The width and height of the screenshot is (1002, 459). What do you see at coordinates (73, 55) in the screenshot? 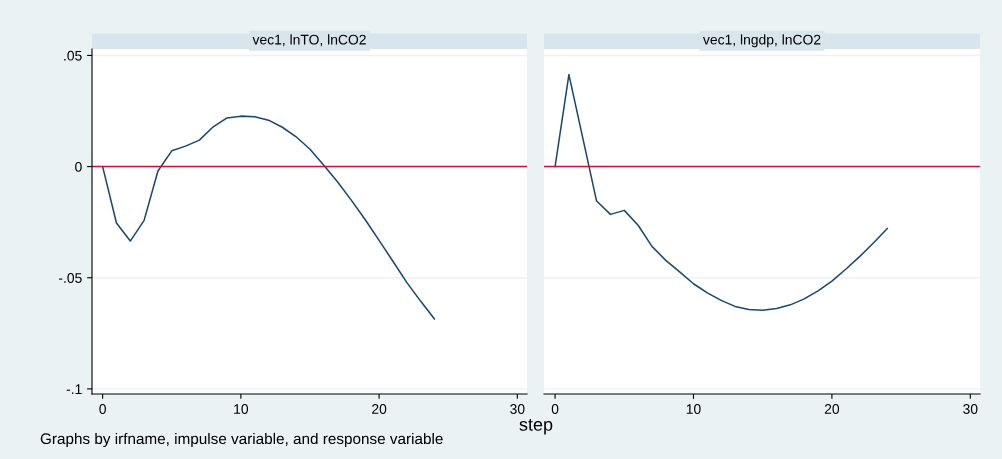
I see `y-tick-label: .05` at bounding box center [73, 55].